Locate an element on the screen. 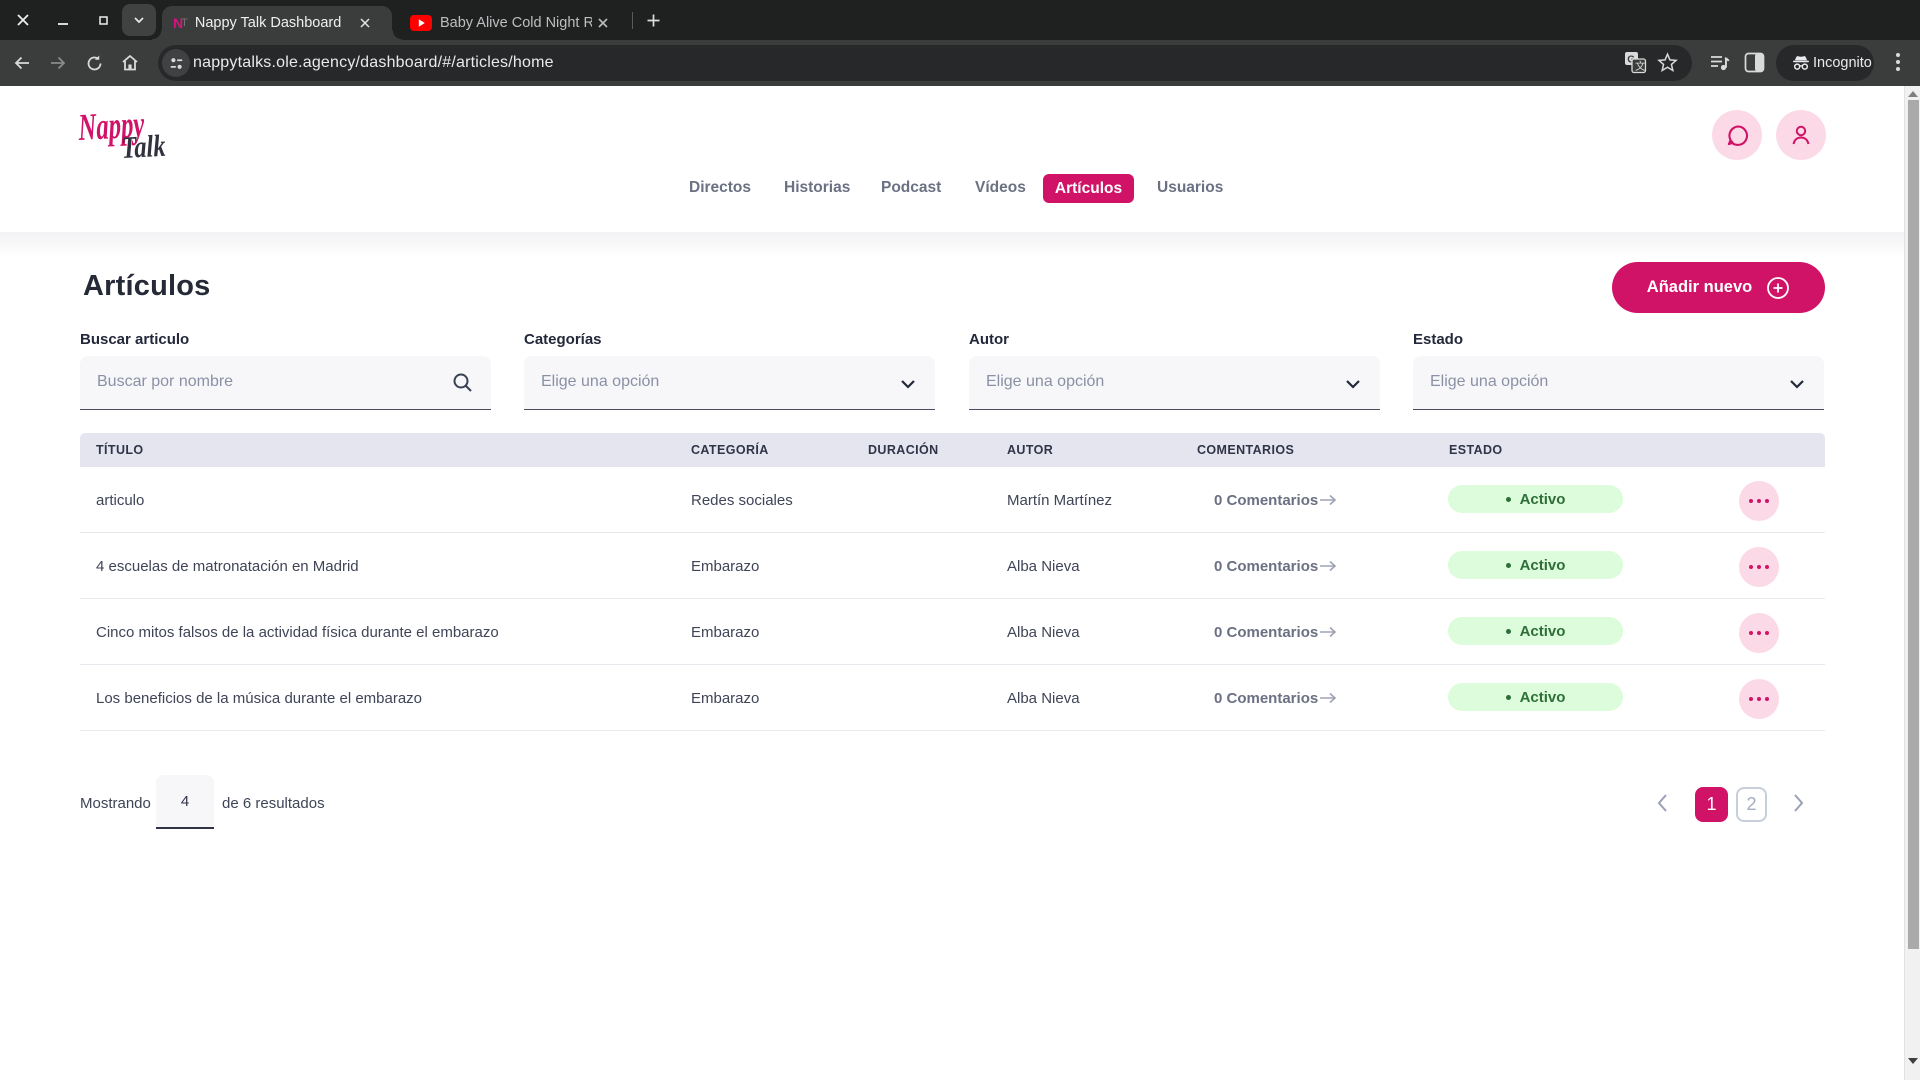 The width and height of the screenshot is (1920, 1080). svg-text: Nappy is located at coordinates (111, 126).